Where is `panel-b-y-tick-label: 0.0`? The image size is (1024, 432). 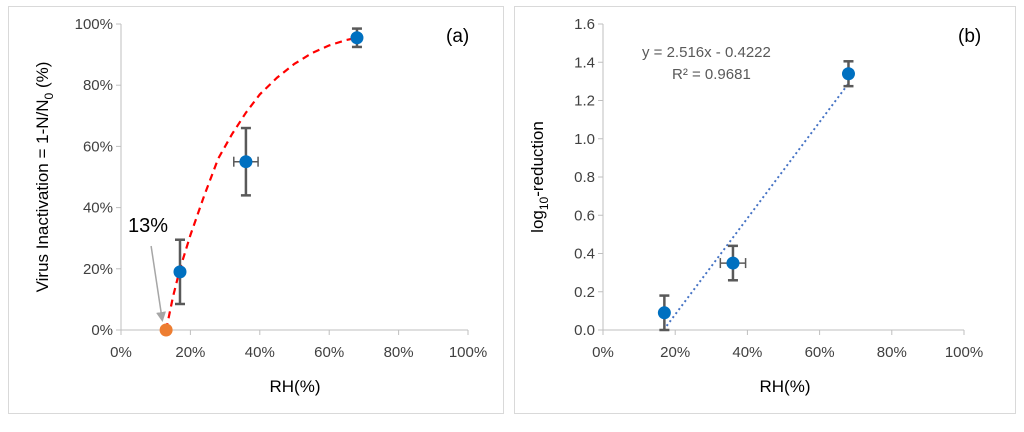 panel-b-y-tick-label: 0.0 is located at coordinates (584, 330).